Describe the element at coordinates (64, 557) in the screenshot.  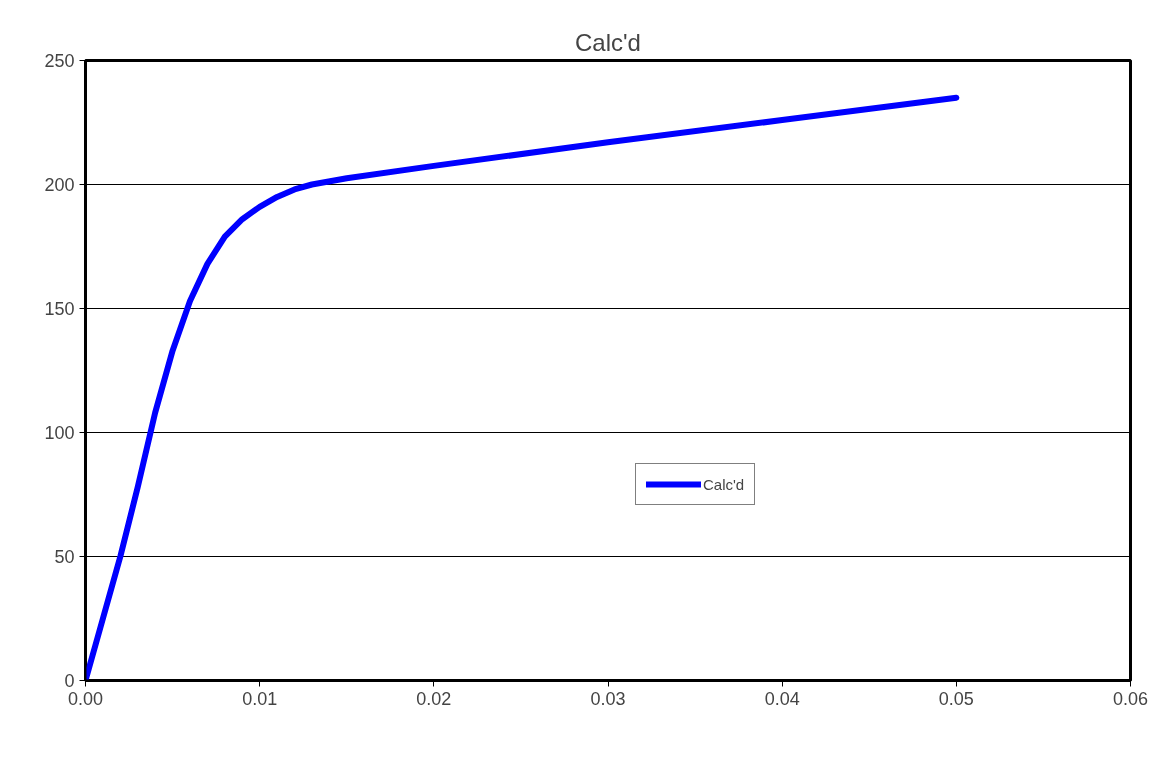
I see `y-tick-label: 50` at that location.